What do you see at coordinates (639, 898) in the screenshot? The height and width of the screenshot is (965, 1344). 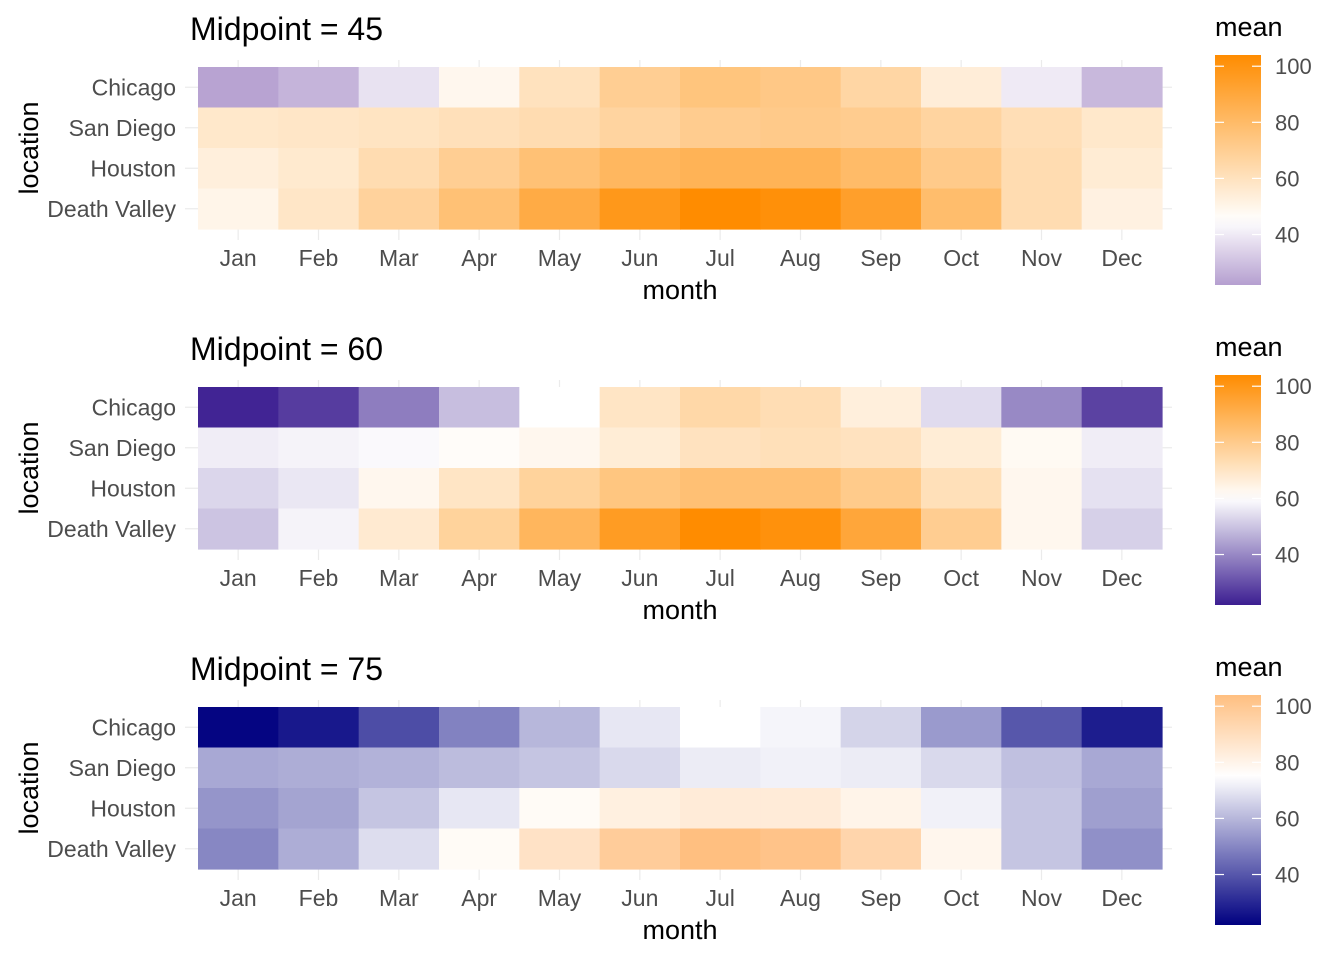 I see `x-tick-label: Jun` at bounding box center [639, 898].